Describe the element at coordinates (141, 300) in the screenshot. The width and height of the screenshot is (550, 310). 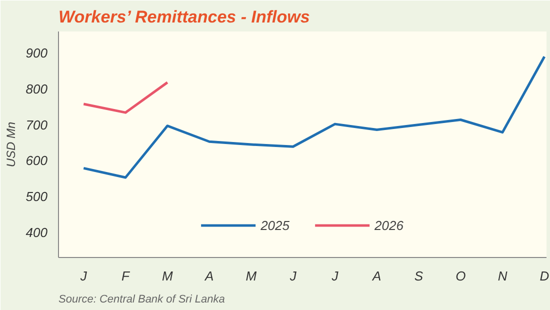
I see `source-note: Source: Central Bank of Sri Lanka` at that location.